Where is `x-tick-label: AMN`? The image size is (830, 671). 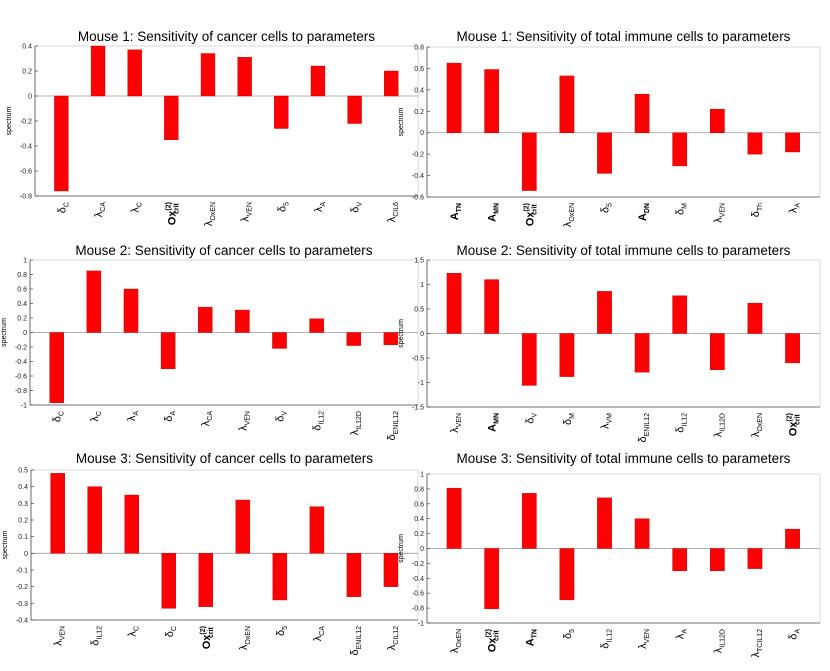
x-tick-label: AMN is located at coordinates (494, 212).